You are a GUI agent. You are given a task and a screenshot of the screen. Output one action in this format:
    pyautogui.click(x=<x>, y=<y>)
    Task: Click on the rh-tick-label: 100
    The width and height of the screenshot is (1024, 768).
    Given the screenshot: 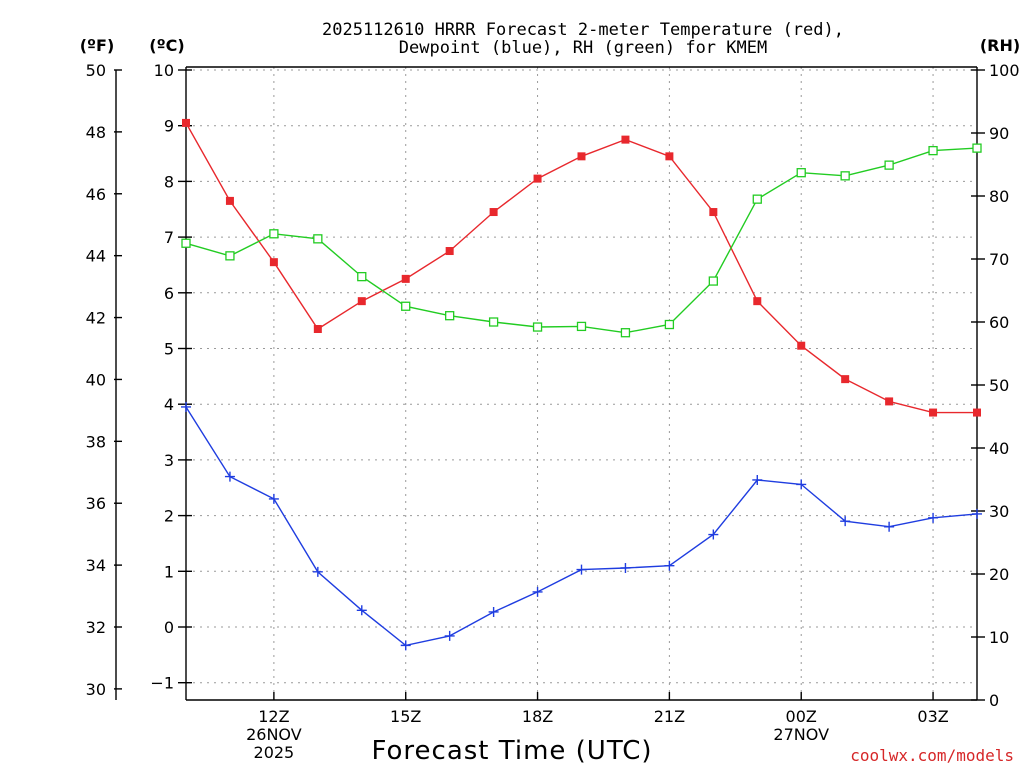 What is the action you would take?
    pyautogui.click(x=1004, y=70)
    